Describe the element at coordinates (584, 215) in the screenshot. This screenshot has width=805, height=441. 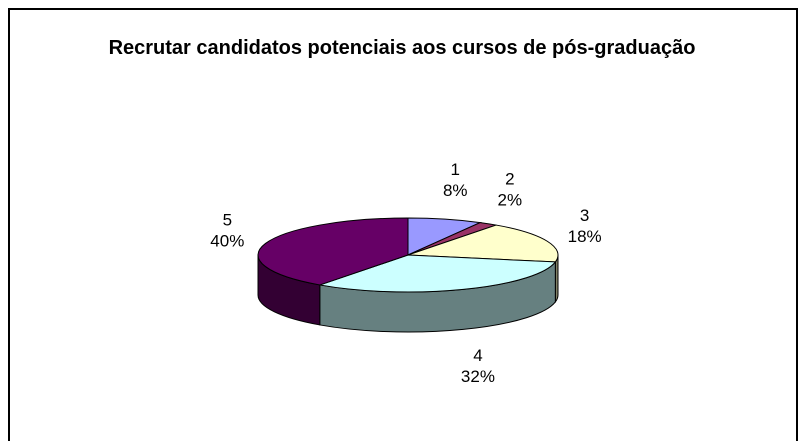
I see `category-label: 3` at that location.